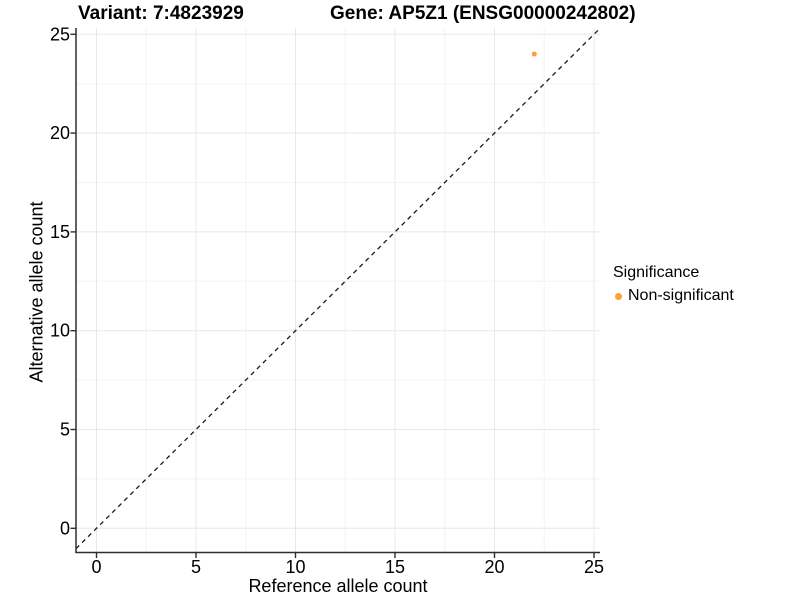 Image resolution: width=800 pixels, height=600 pixels. What do you see at coordinates (295, 567) in the screenshot?
I see `x-tick-label: 10` at bounding box center [295, 567].